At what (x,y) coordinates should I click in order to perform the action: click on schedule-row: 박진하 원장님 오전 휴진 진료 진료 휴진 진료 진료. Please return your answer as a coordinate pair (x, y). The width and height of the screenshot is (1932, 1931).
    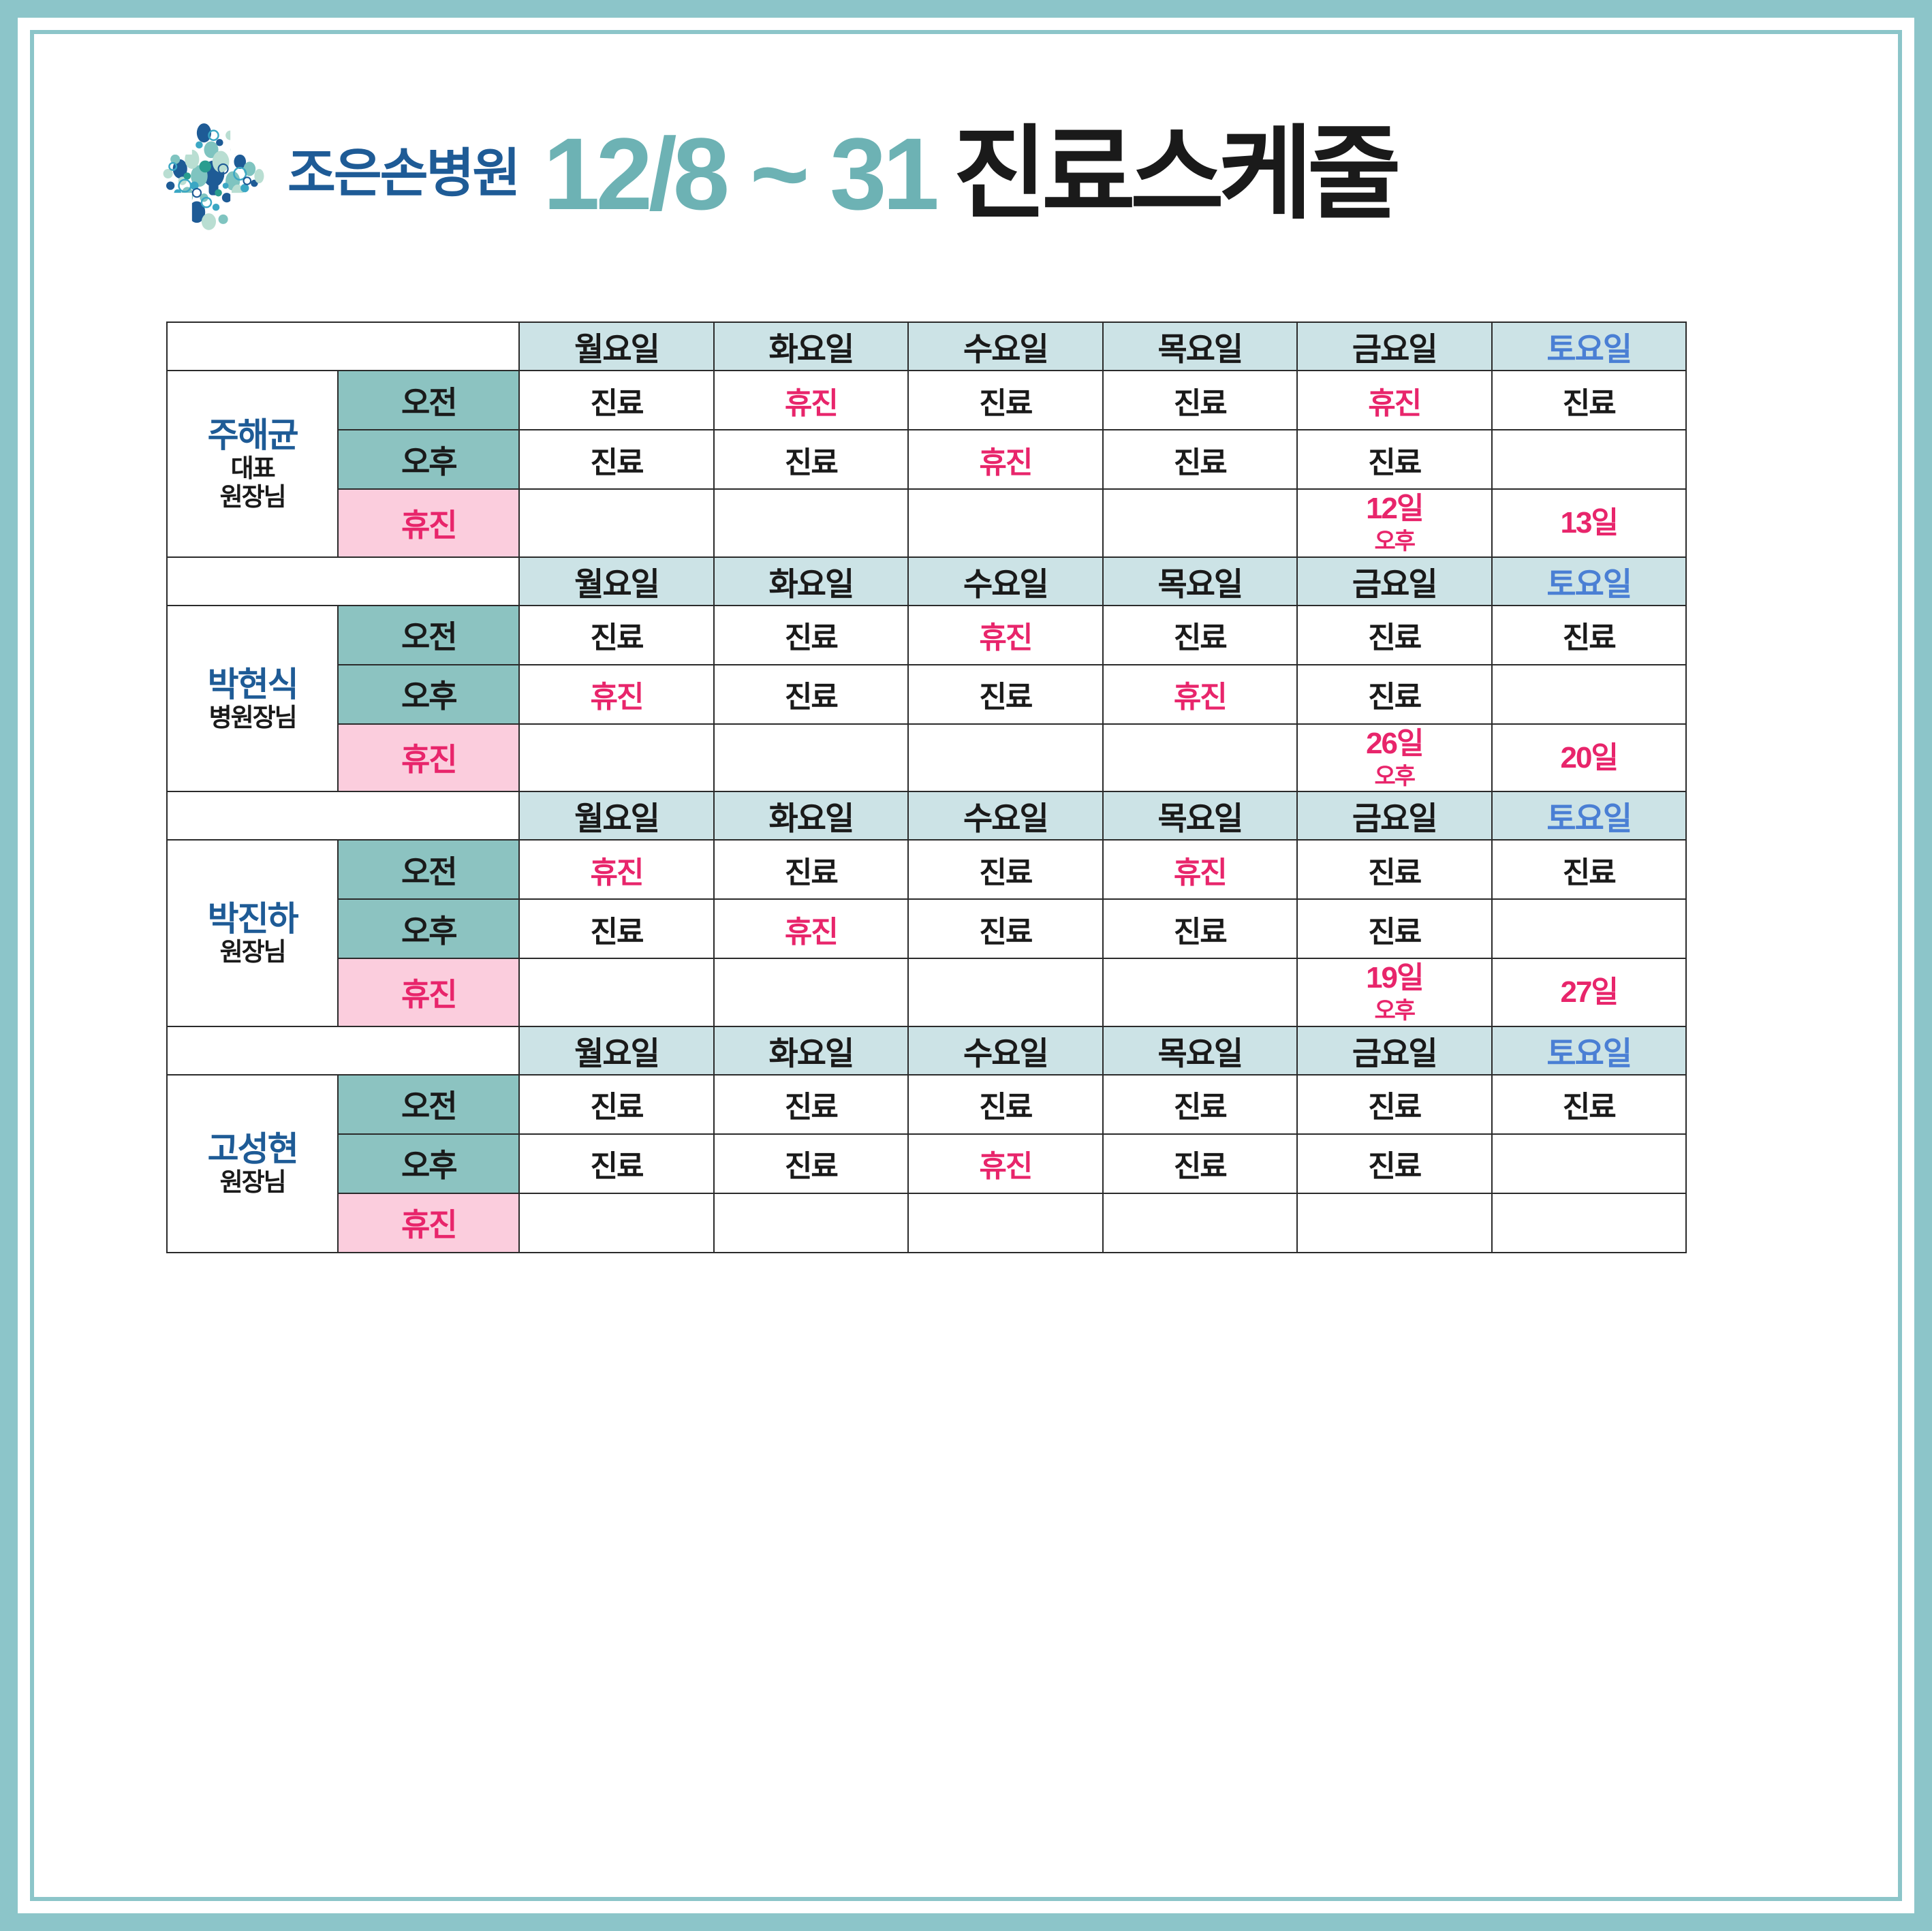
    Looking at the image, I should click on (926, 933).